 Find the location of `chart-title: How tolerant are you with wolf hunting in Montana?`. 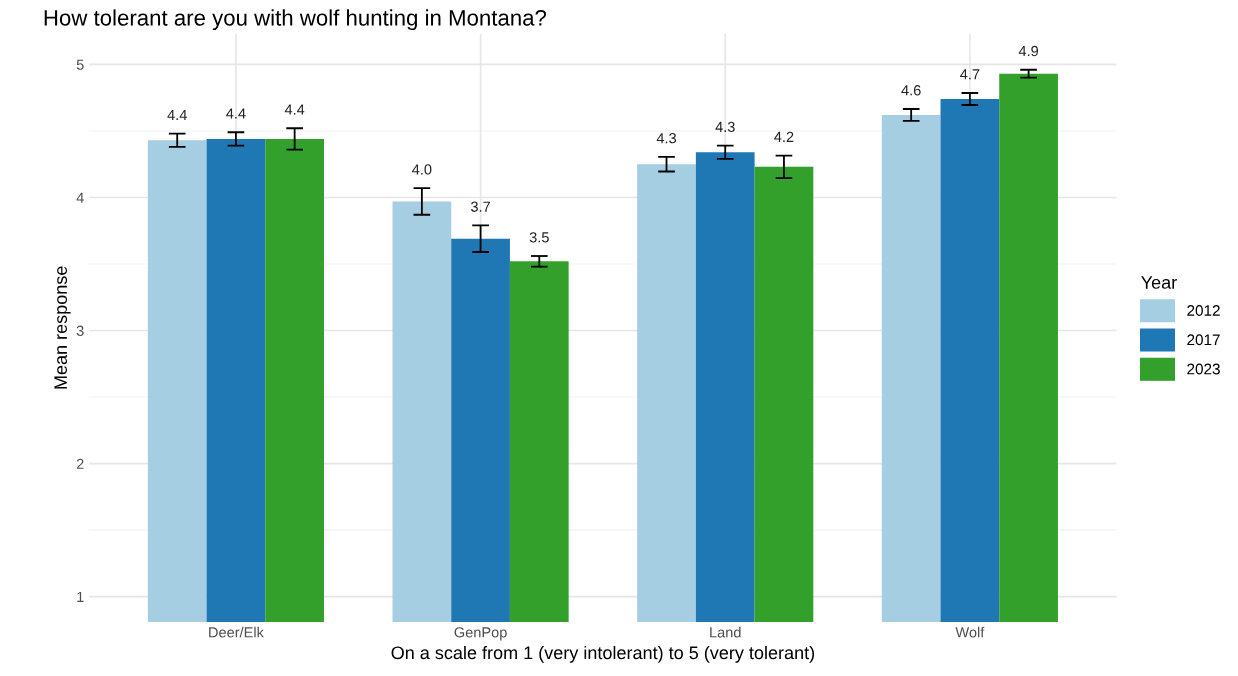

chart-title: How tolerant are you with wolf hunting in Montana? is located at coordinates (295, 20).